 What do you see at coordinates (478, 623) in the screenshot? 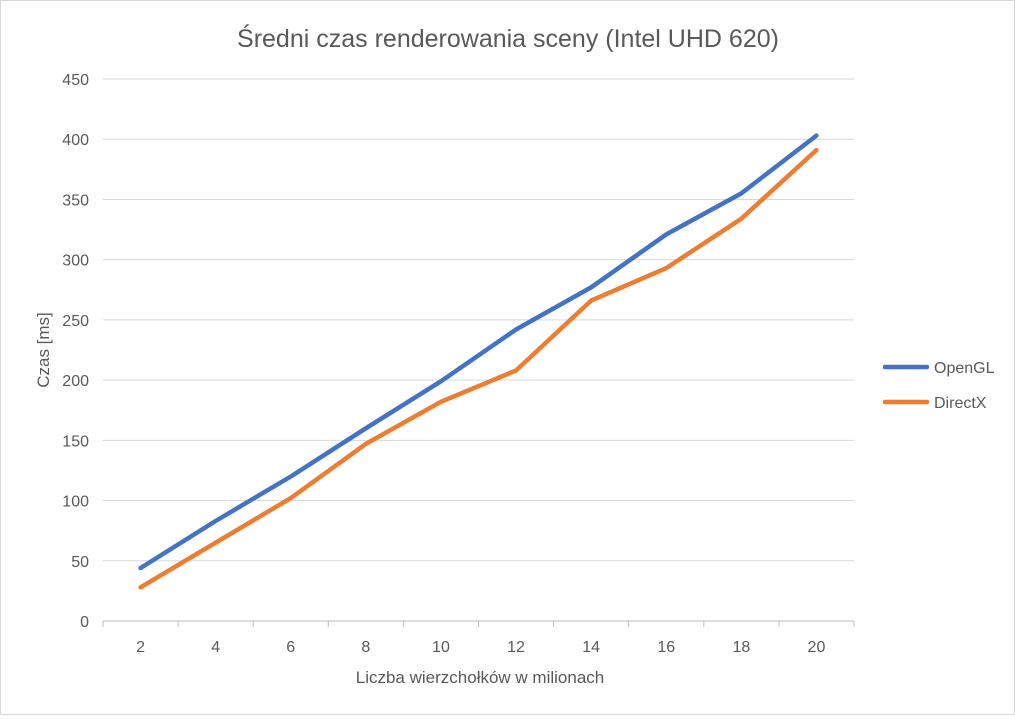
I see `axes` at bounding box center [478, 623].